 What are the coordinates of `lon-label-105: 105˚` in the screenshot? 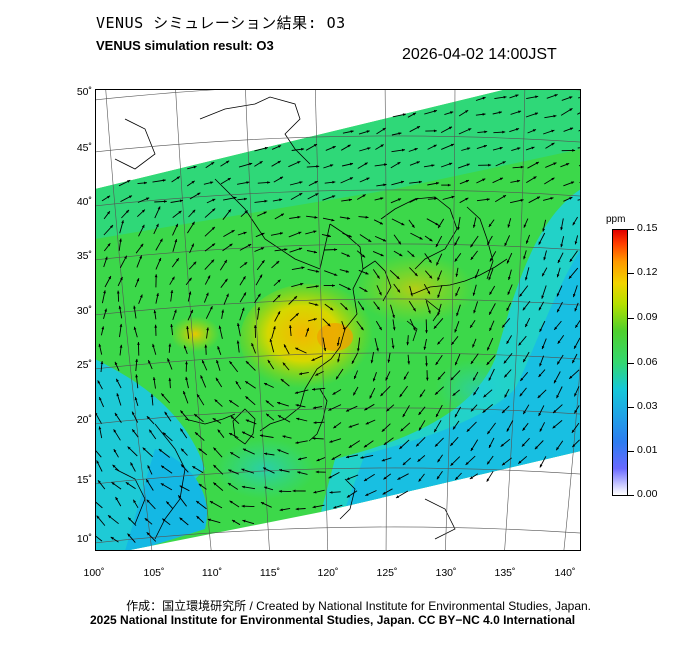 It's located at (154, 573).